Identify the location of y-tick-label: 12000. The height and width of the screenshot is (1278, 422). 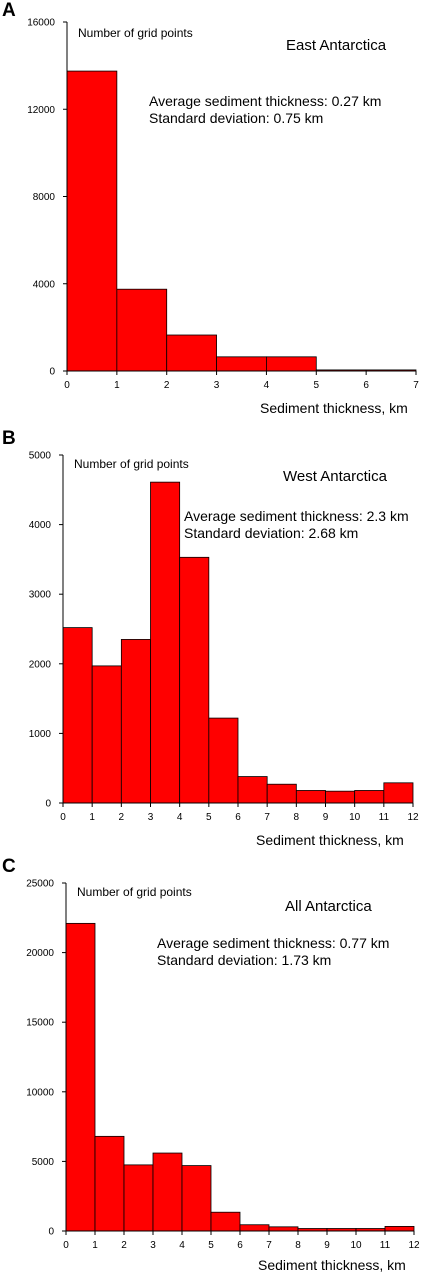
(41, 110).